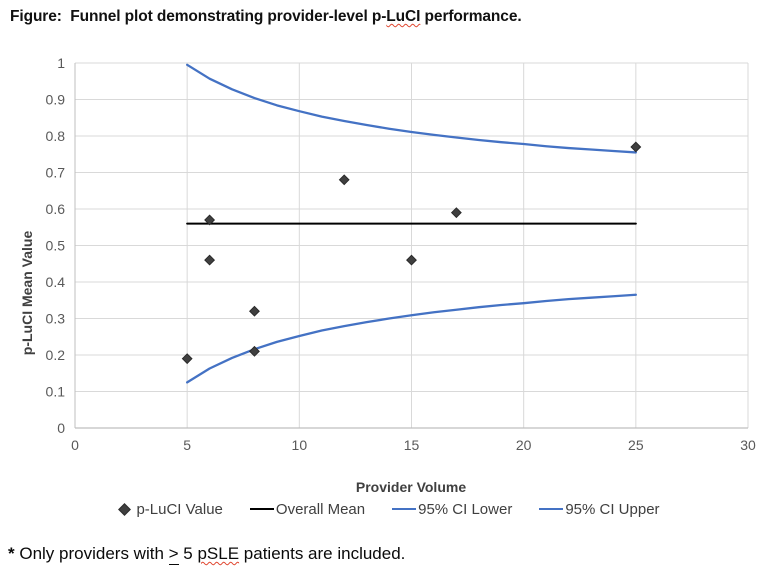  What do you see at coordinates (404, 509) in the screenshot?
I see `ci-lower-line-icon` at bounding box center [404, 509].